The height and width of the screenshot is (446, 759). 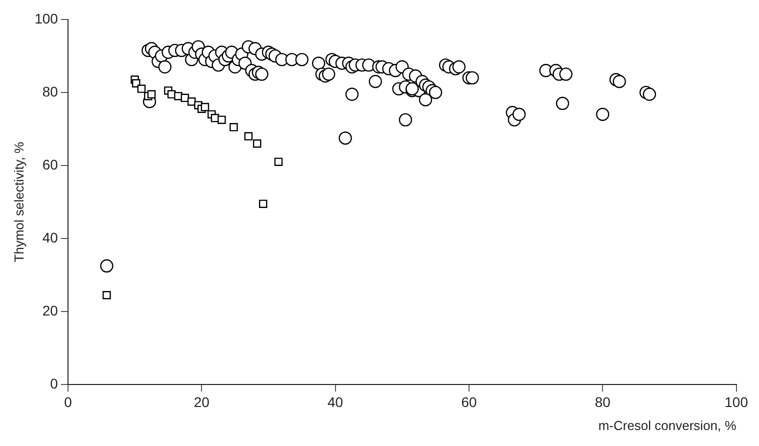 I want to click on y-tick-label: 20, so click(x=50, y=310).